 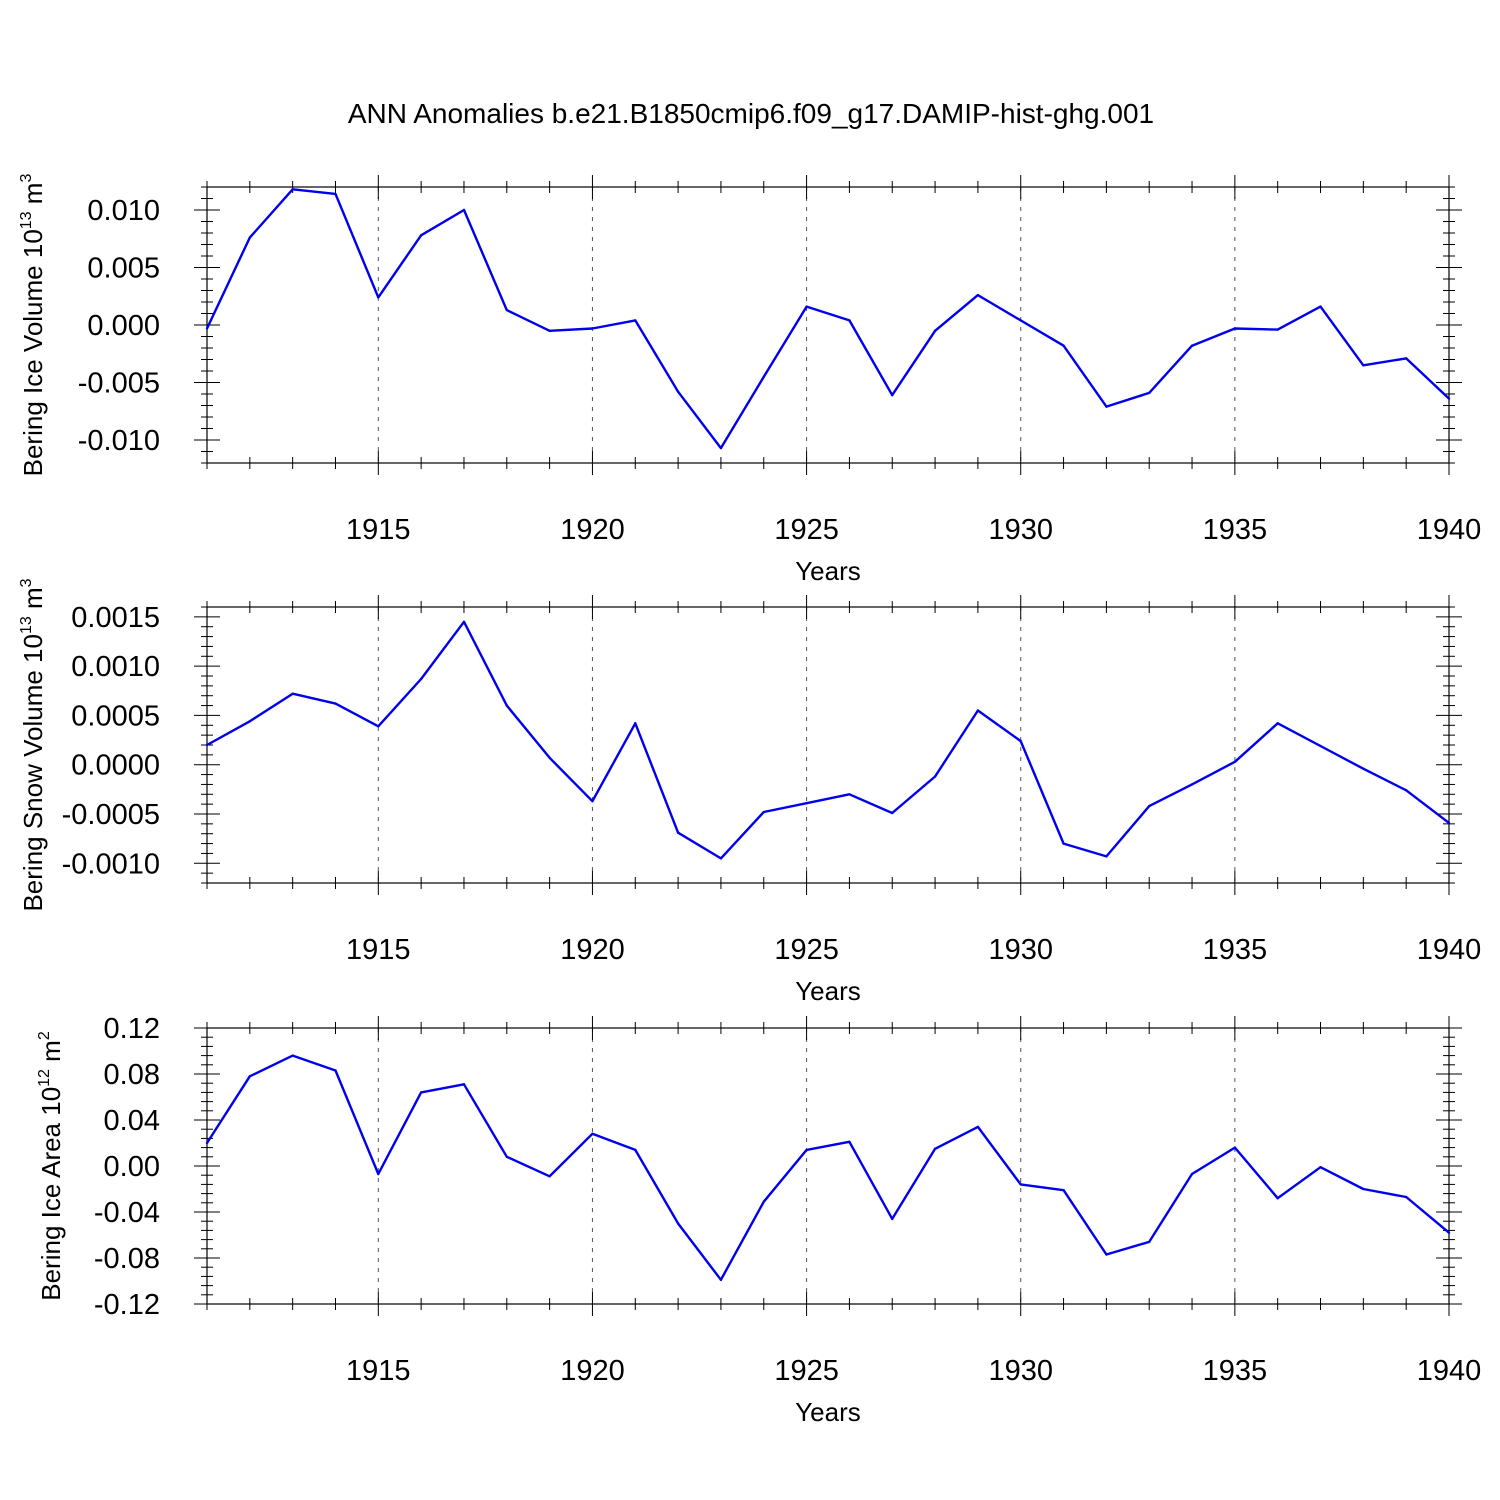 What do you see at coordinates (119, 441) in the screenshot?
I see `y-tick-label: -0.010` at bounding box center [119, 441].